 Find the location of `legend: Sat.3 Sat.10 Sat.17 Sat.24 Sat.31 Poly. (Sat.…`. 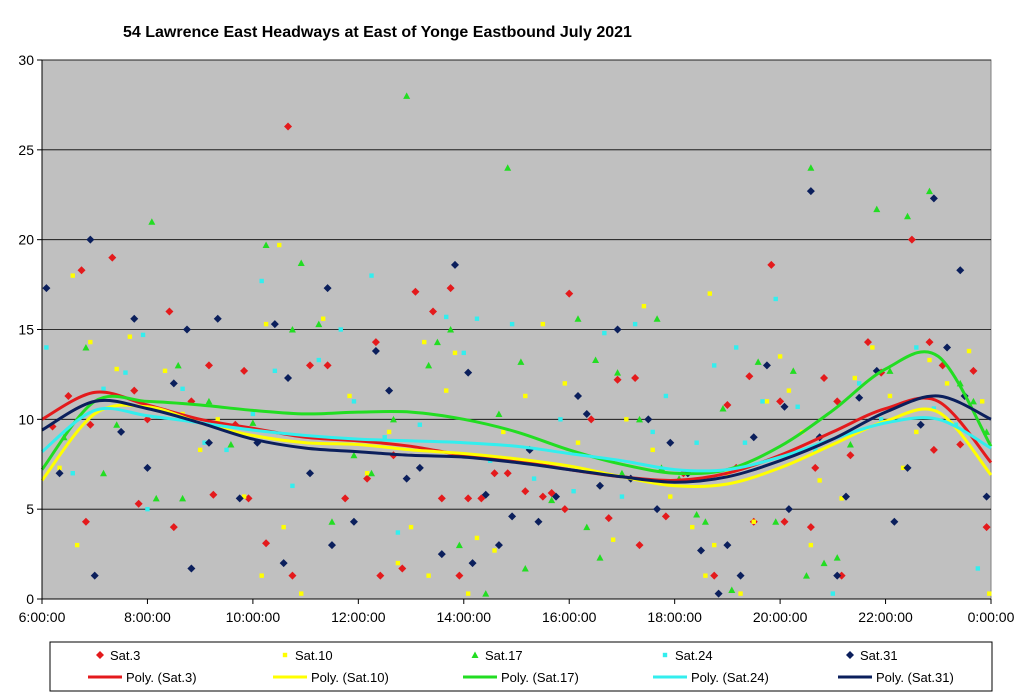

legend: Sat.3 Sat.10 Sat.17 Sat.24 Sat.31 Poly. (Sat.… is located at coordinates (521, 666).